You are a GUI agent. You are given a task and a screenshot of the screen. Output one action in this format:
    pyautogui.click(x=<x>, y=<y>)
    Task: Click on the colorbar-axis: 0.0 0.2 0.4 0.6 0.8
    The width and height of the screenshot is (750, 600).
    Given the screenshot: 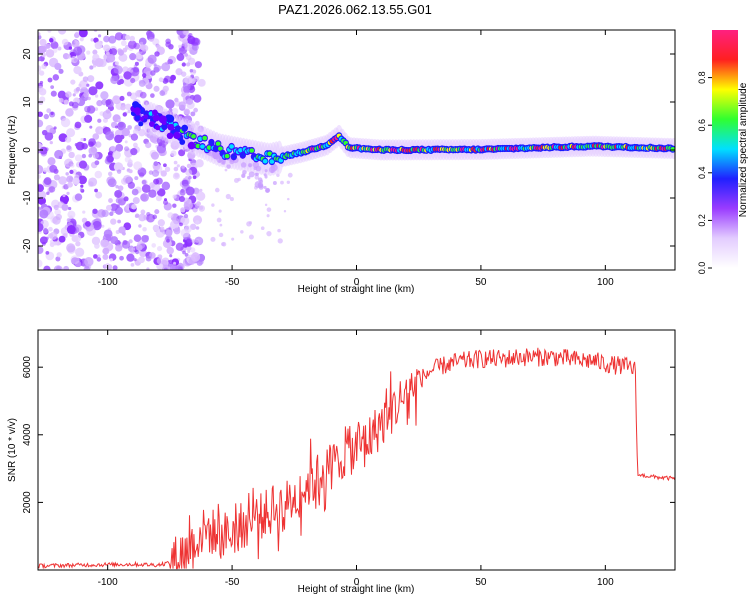 What is the action you would take?
    pyautogui.click(x=704, y=172)
    